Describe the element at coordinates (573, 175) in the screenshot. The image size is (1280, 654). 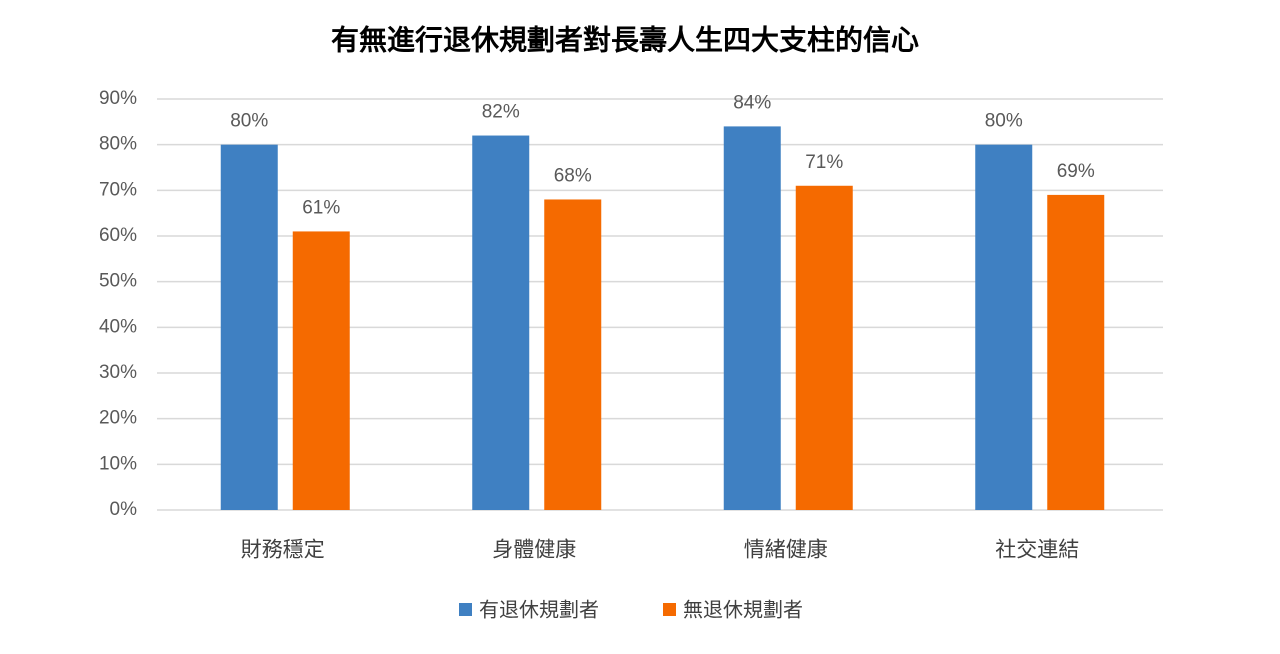
I see `value-label: 68%` at that location.